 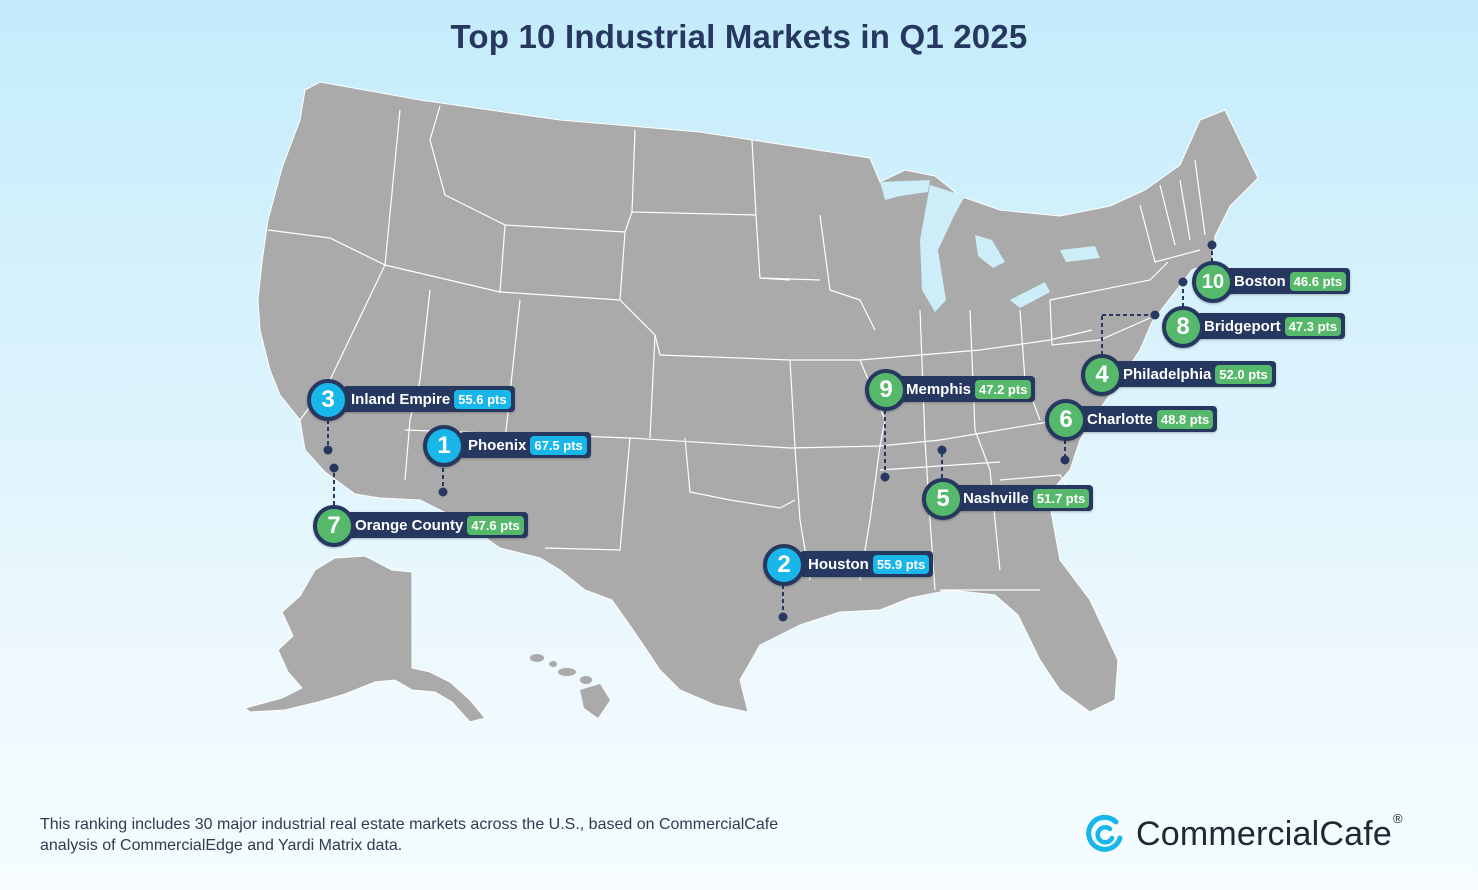 What do you see at coordinates (1243, 374) in the screenshot?
I see `points-badge: 52.0 pts` at bounding box center [1243, 374].